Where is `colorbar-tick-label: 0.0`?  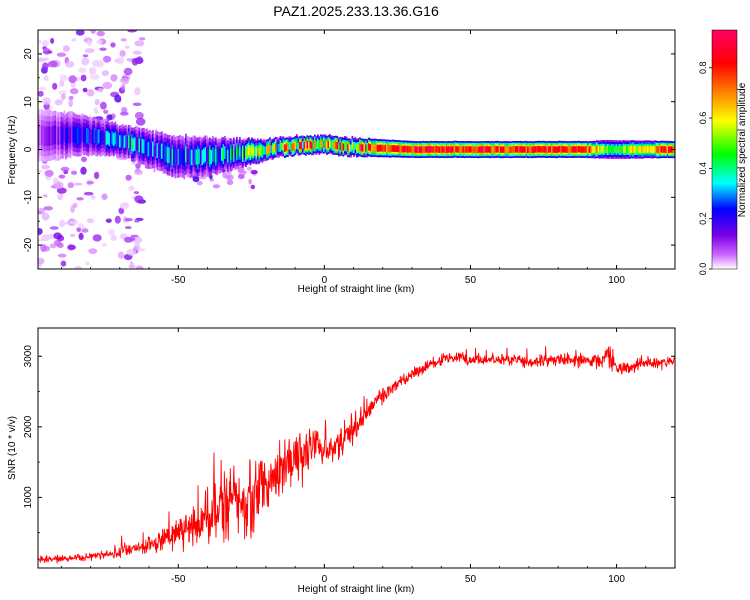 colorbar-tick-label: 0.0 is located at coordinates (703, 269).